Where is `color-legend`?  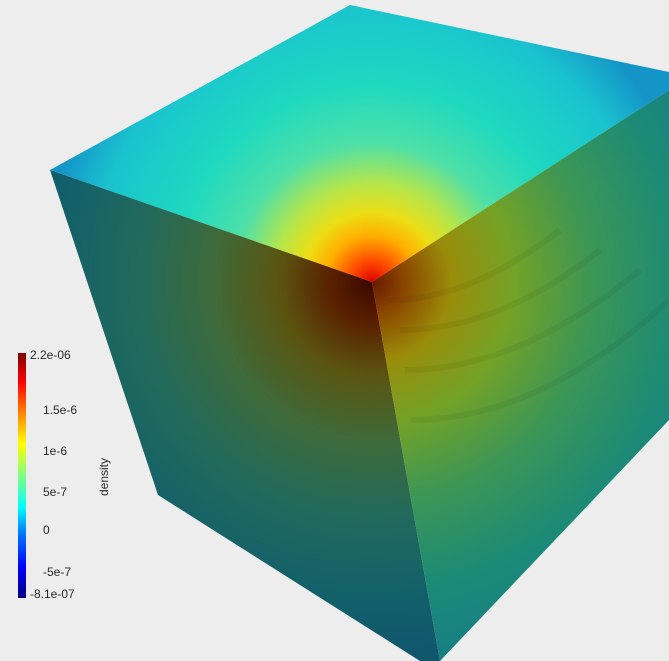
color-legend is located at coordinates (22, 475).